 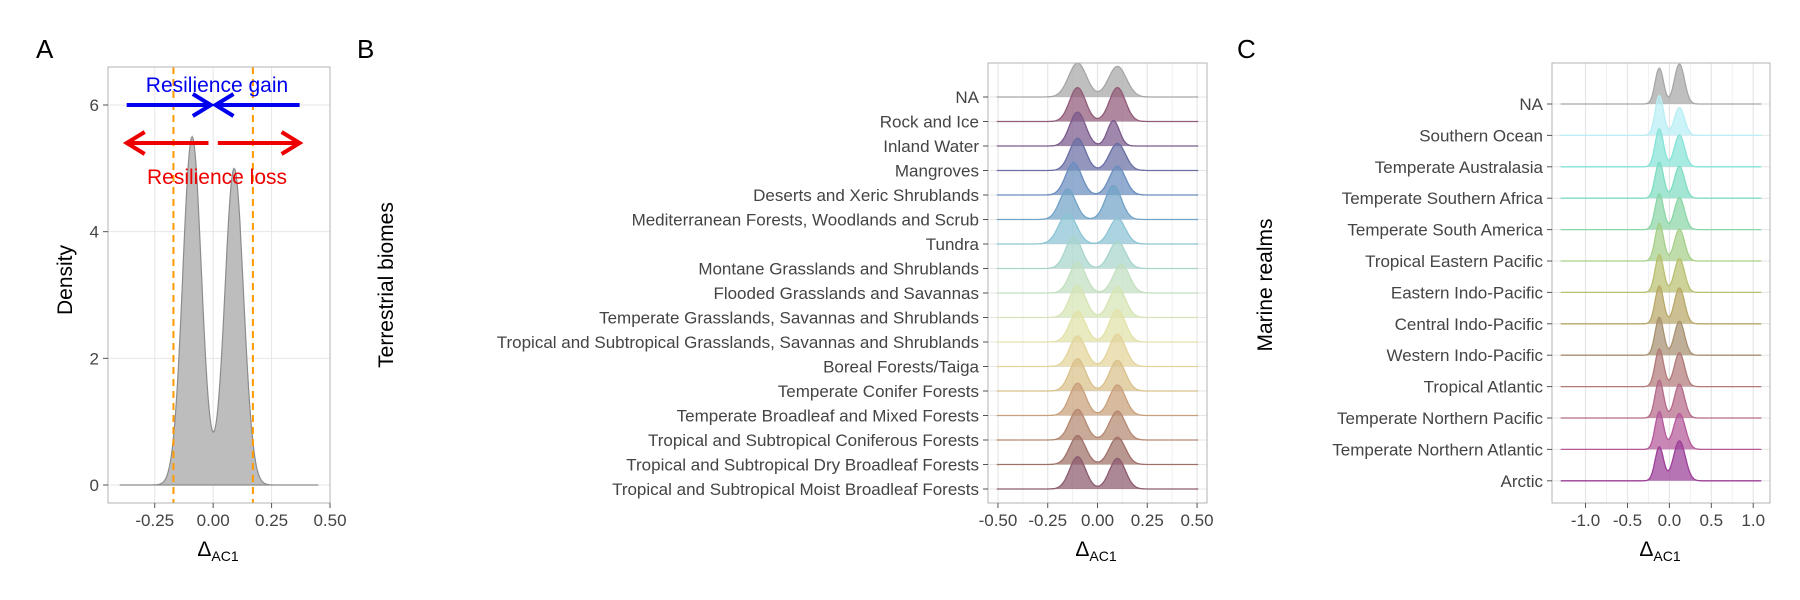 I want to click on panel-a-ytick-label: 0, so click(x=94, y=485).